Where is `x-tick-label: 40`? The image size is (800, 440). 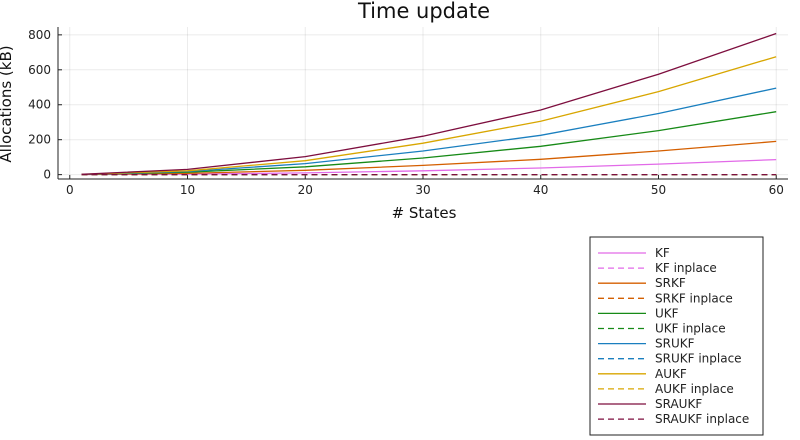 x-tick-label: 40 is located at coordinates (540, 190).